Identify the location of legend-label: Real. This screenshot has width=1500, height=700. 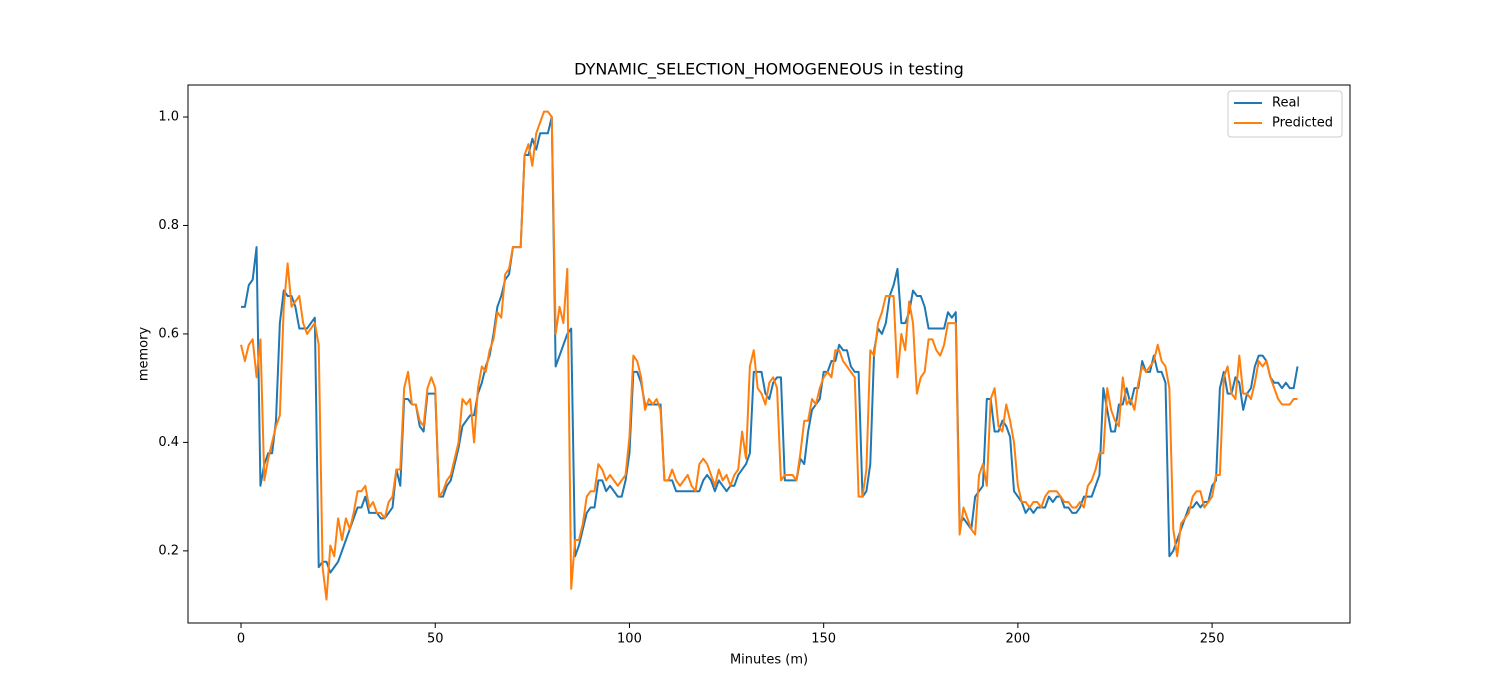
(1286, 103).